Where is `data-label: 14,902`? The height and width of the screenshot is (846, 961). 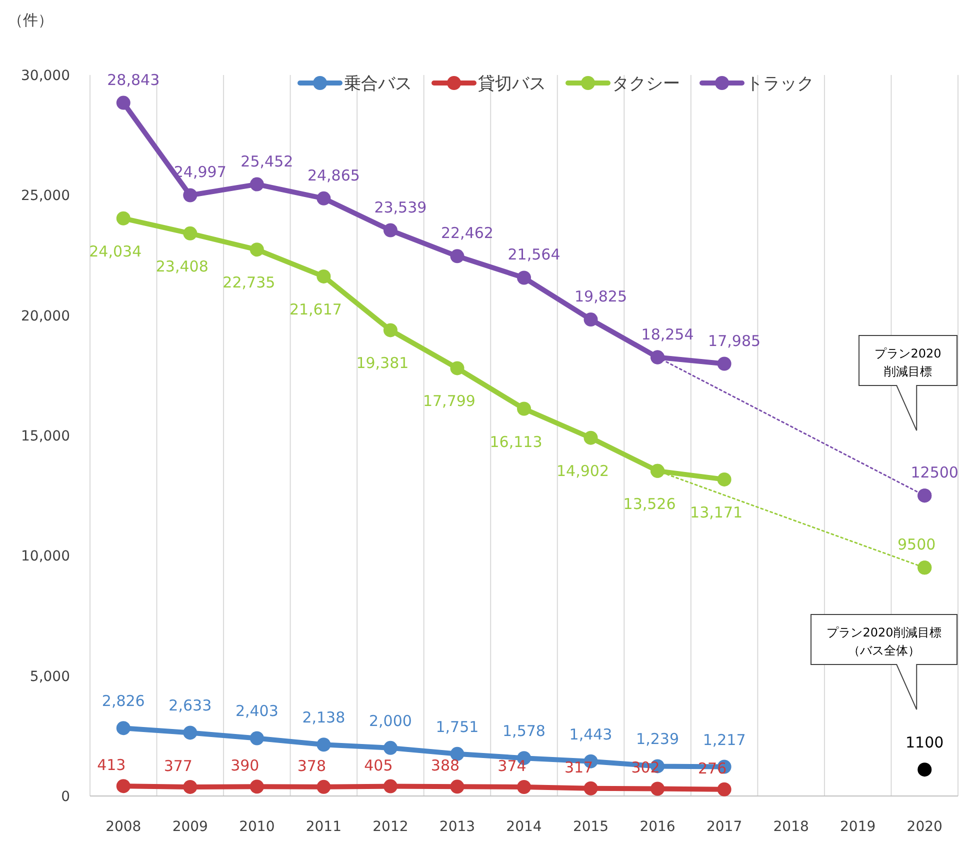
data-label: 14,902 is located at coordinates (583, 471).